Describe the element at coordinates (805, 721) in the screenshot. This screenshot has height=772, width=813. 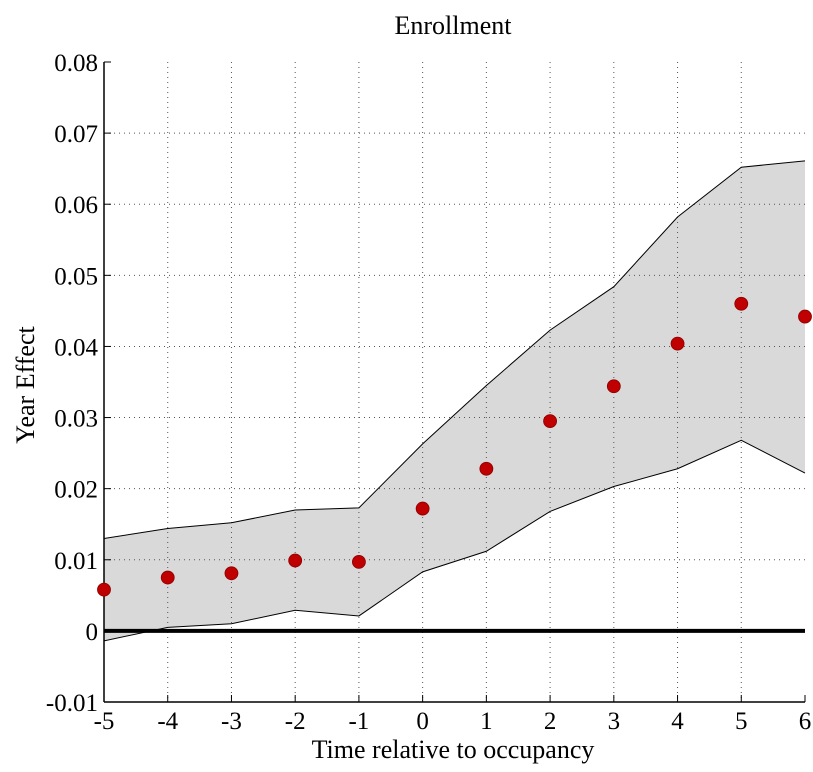
I see `x-tick-label: 6` at that location.